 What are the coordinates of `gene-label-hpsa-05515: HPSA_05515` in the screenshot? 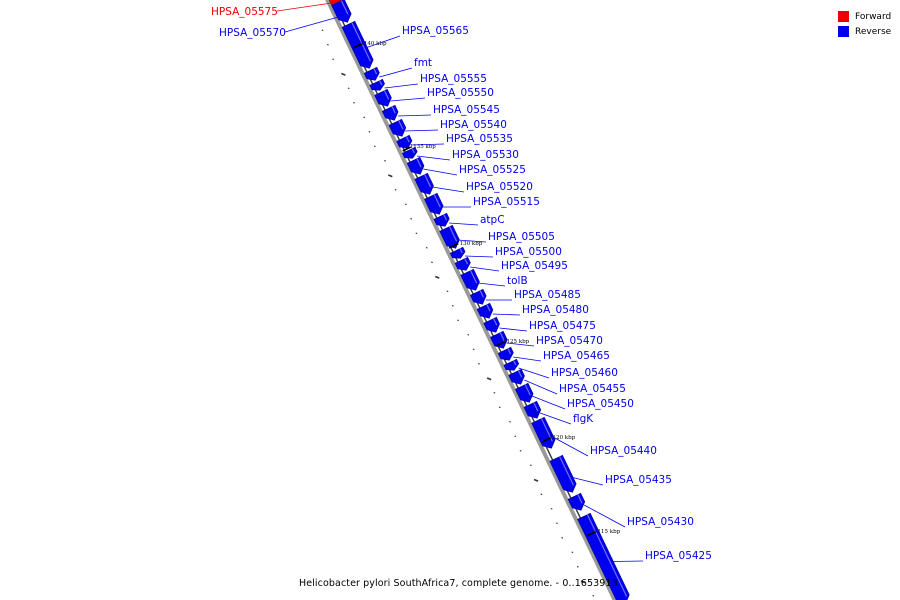 It's located at (506, 202).